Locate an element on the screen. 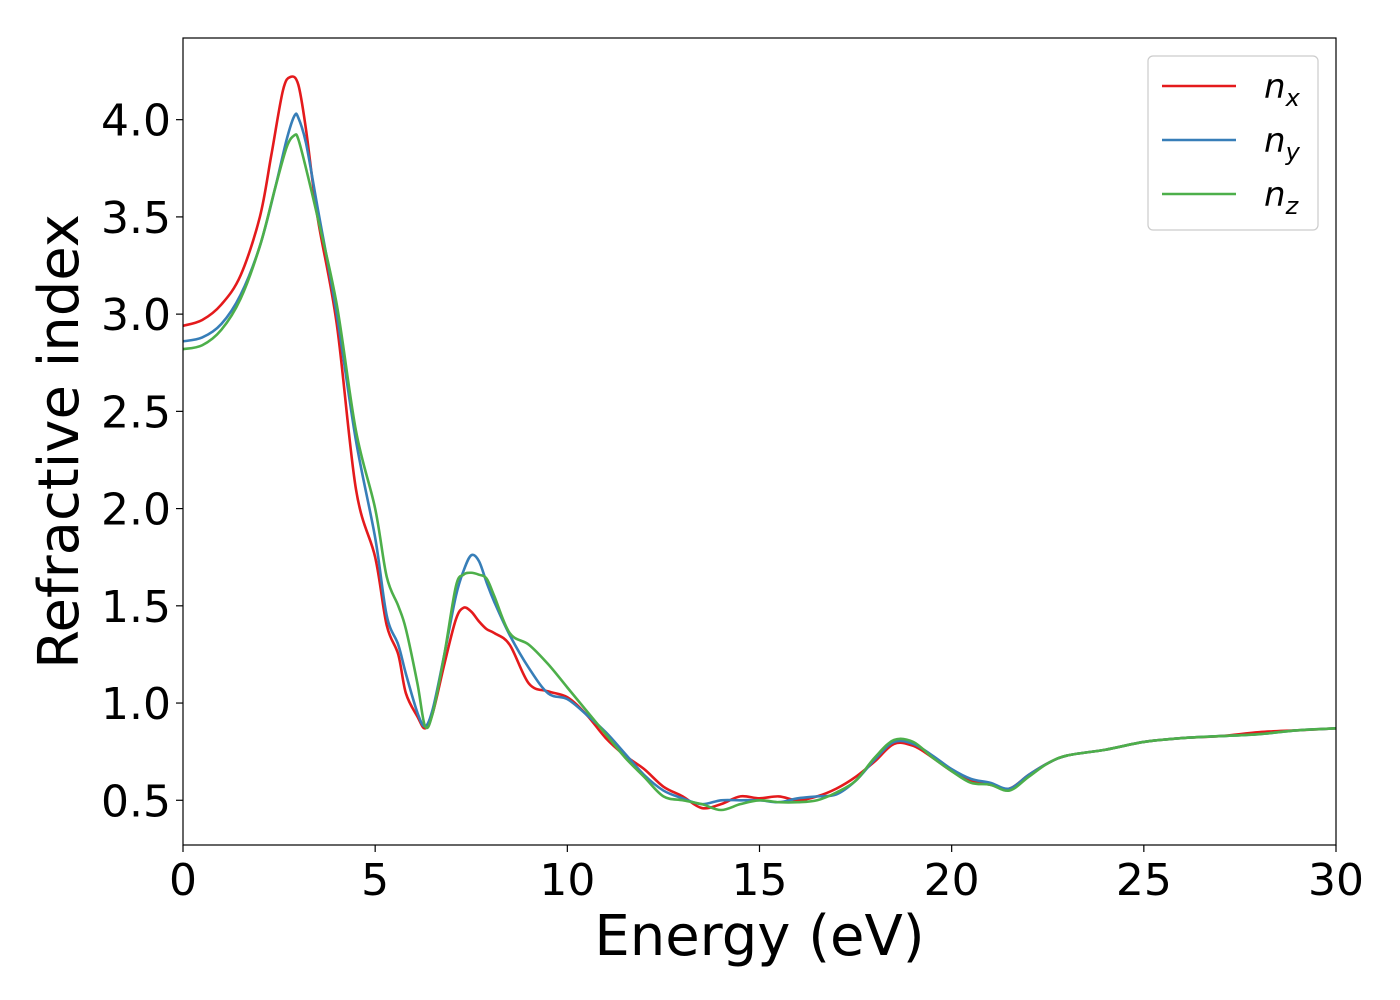  legend: nx ny nz is located at coordinates (1233, 143).